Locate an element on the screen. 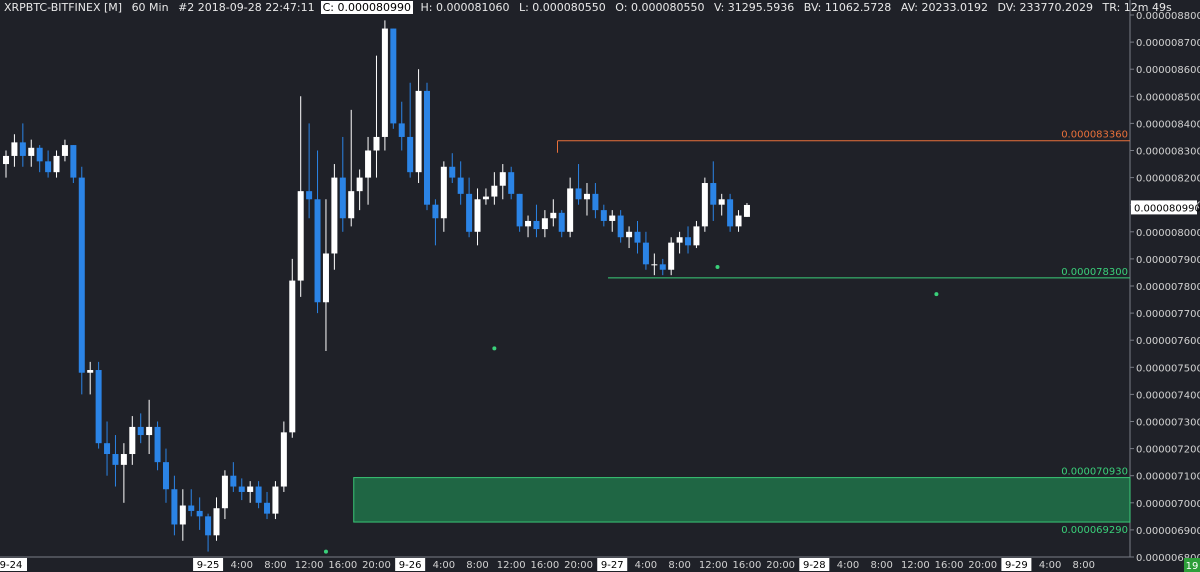  candle-body is located at coordinates (123, 459).